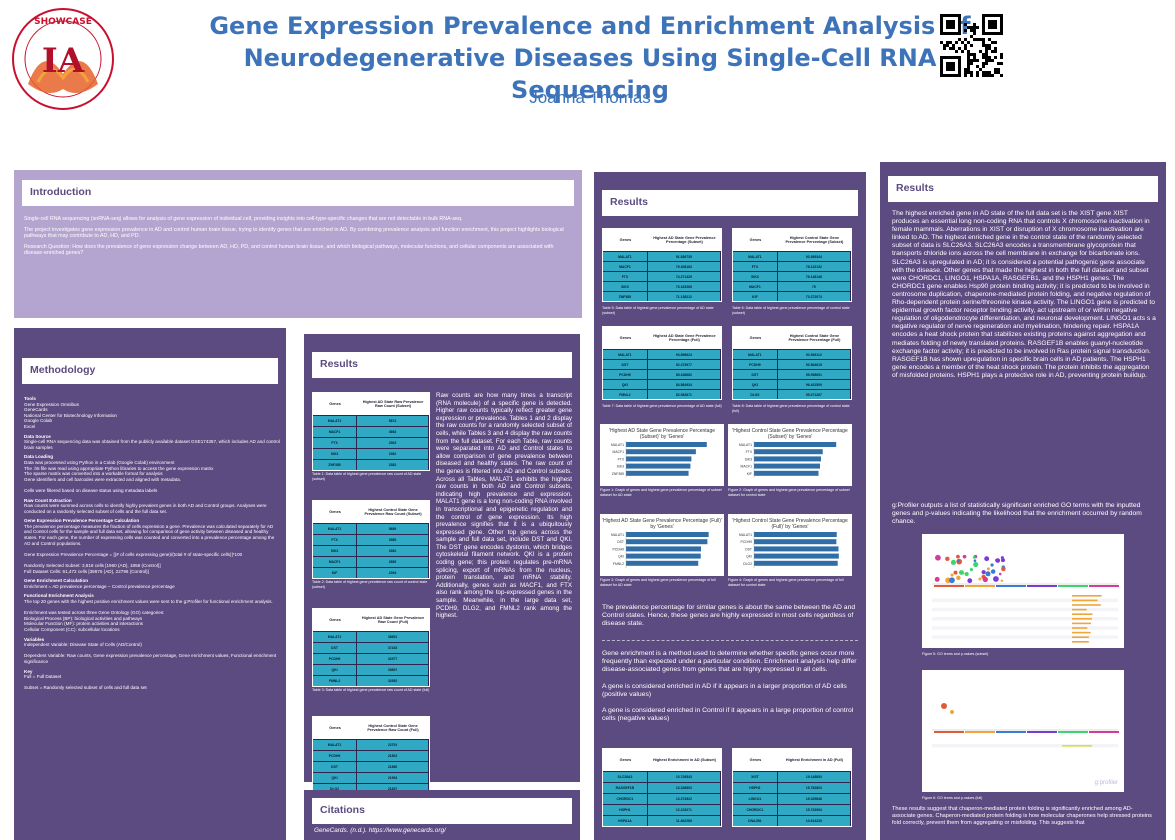 This screenshot has height=840, width=1175. What do you see at coordinates (755, 384) in the screenshot?
I see `table-cell: QKI` at bounding box center [755, 384].